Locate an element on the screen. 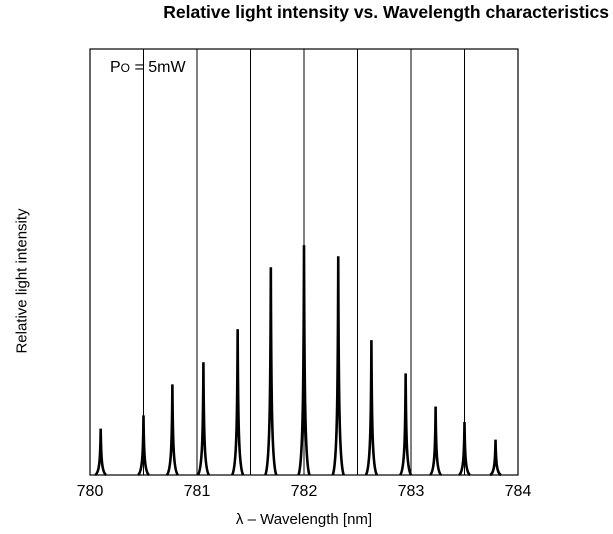 The image size is (613, 534). power-annotation: PO = 5mW is located at coordinates (148, 68).